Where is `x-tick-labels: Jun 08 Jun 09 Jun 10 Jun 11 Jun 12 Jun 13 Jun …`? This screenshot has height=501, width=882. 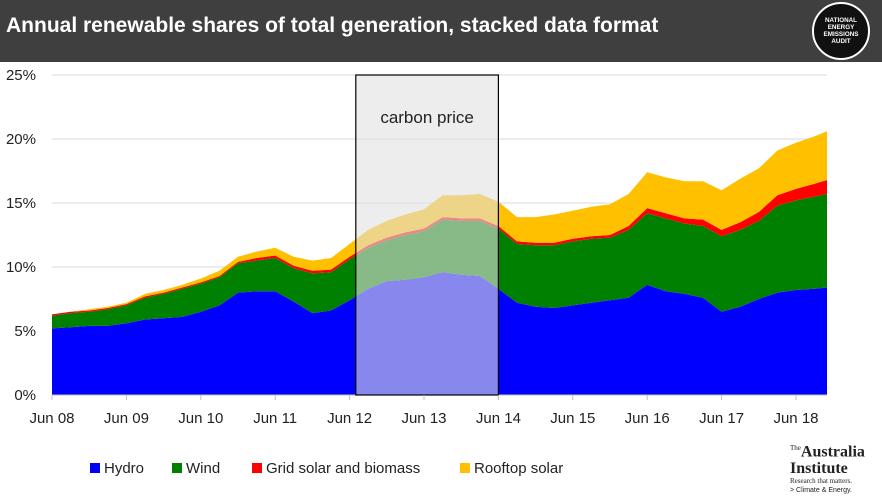
x-tick-labels: Jun 08 Jun 09 Jun 10 Jun 11 Jun 12 Jun 13 Jun … is located at coordinates (424, 411).